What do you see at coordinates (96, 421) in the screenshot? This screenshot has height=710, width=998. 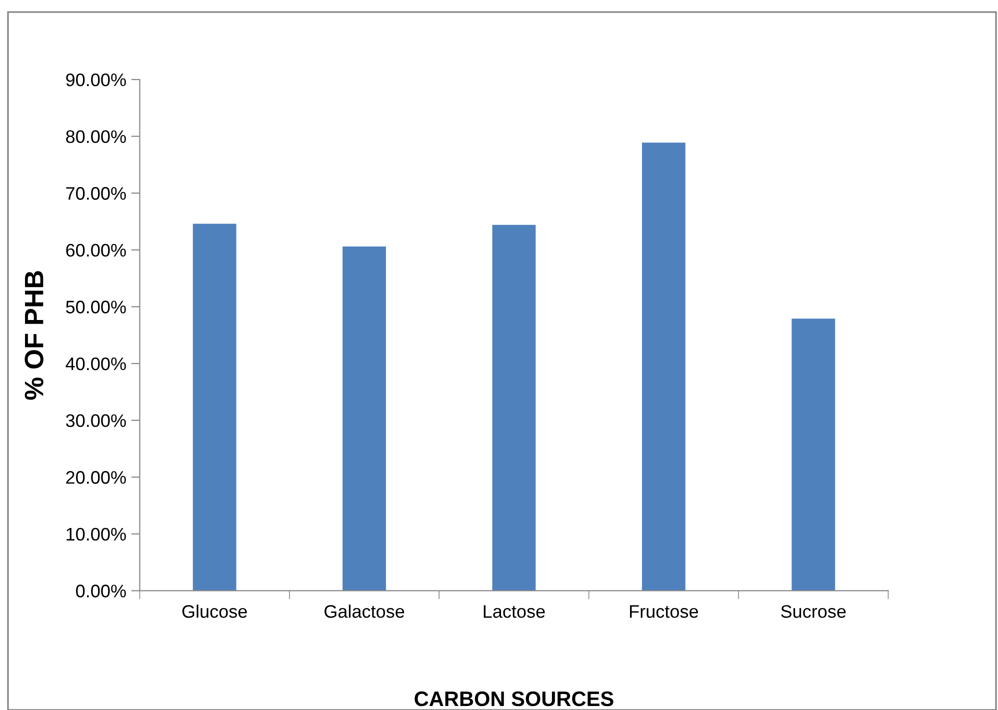 I see `y-tick-label: 30.00%` at bounding box center [96, 421].